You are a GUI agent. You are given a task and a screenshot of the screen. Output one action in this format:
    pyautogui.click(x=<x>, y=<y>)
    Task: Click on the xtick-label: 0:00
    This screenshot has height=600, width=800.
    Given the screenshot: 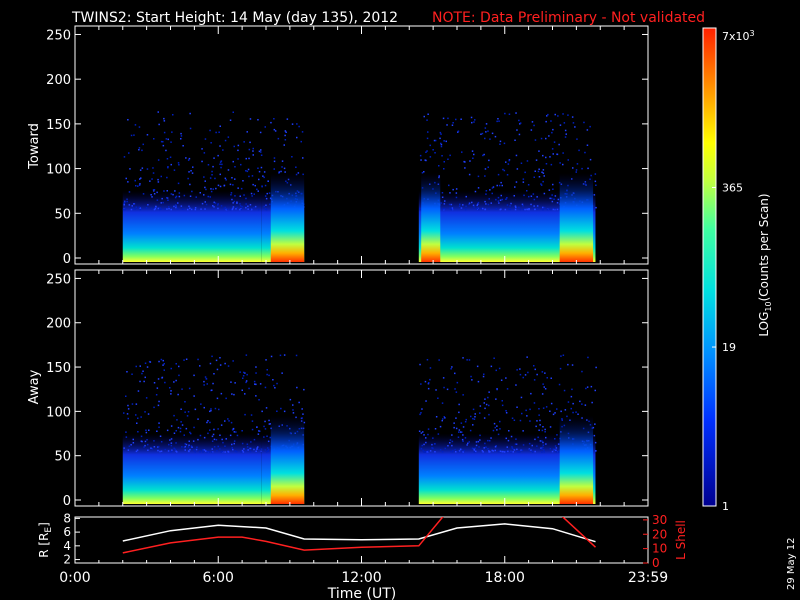 What is the action you would take?
    pyautogui.click(x=74, y=578)
    